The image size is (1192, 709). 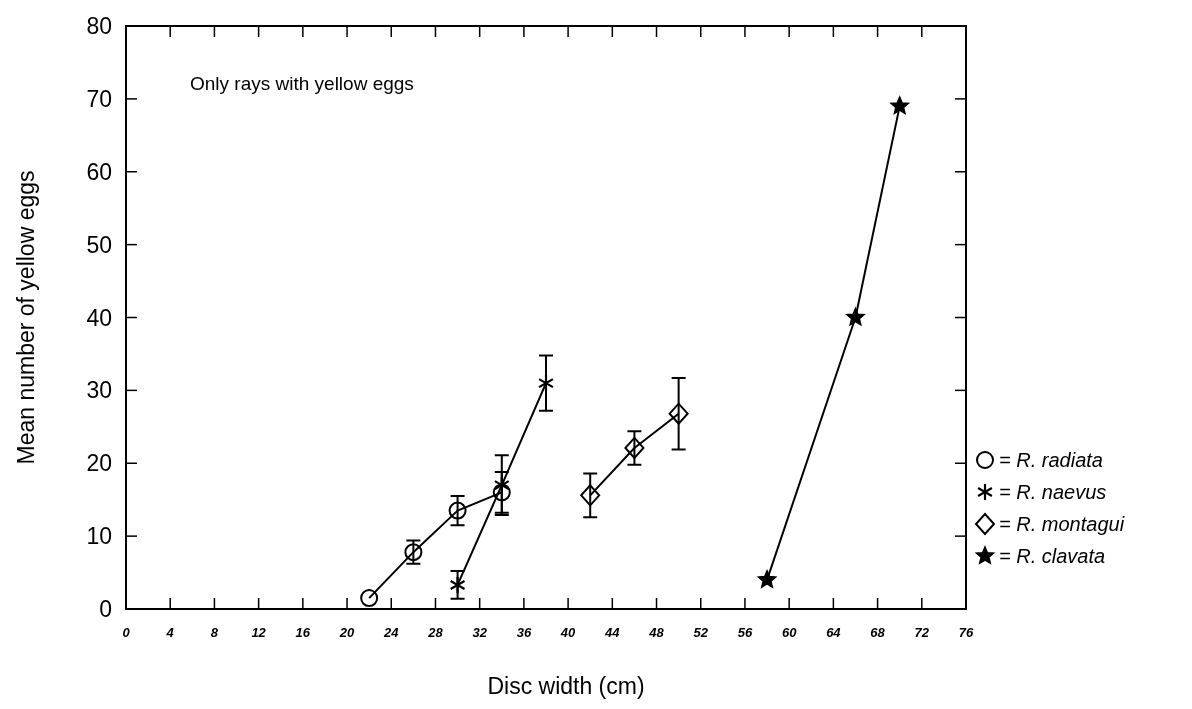 What do you see at coordinates (1062, 524) in the screenshot?
I see `legend-label: = R. montagui` at bounding box center [1062, 524].